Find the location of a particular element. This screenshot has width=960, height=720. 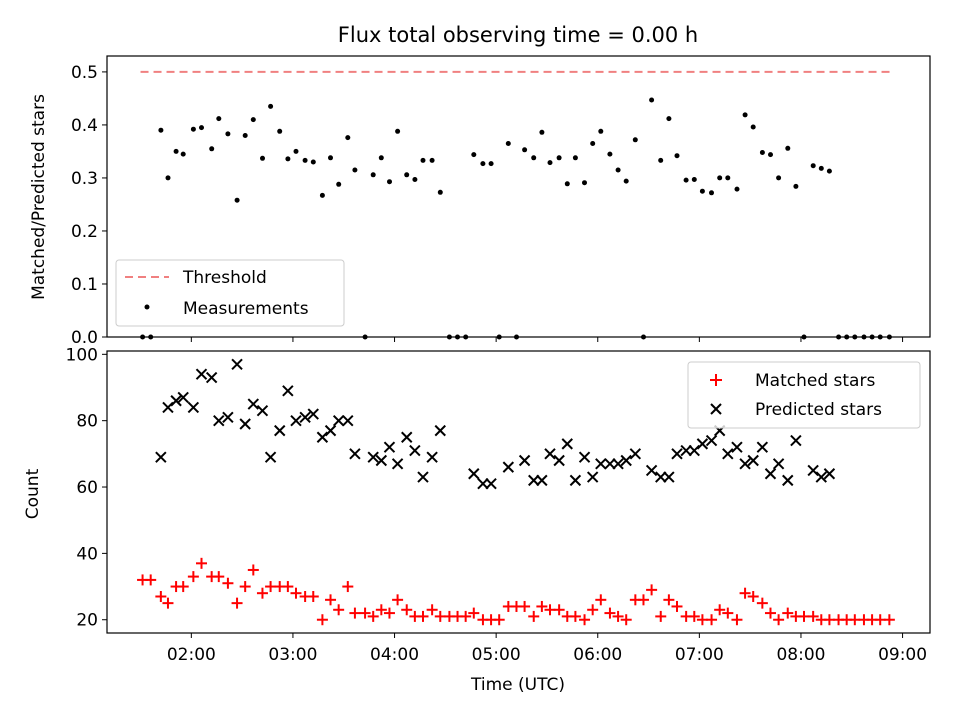

bottom-y-tick-label: 20 is located at coordinates (87, 621).